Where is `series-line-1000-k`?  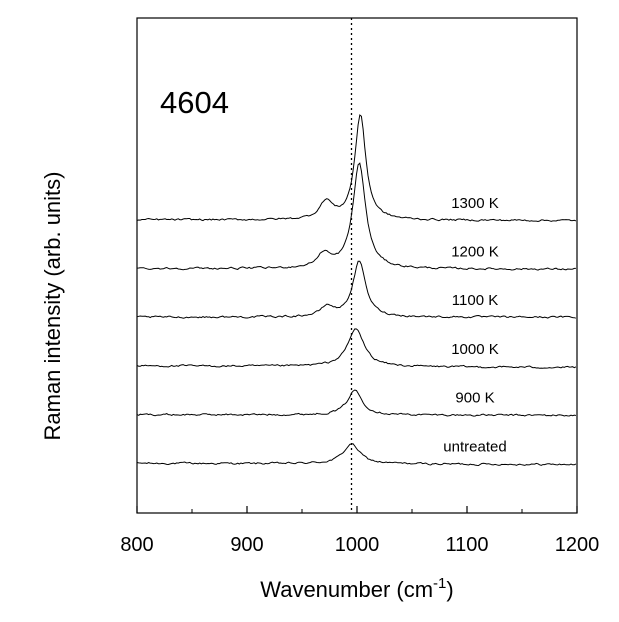 series-line-1000-k is located at coordinates (356, 348).